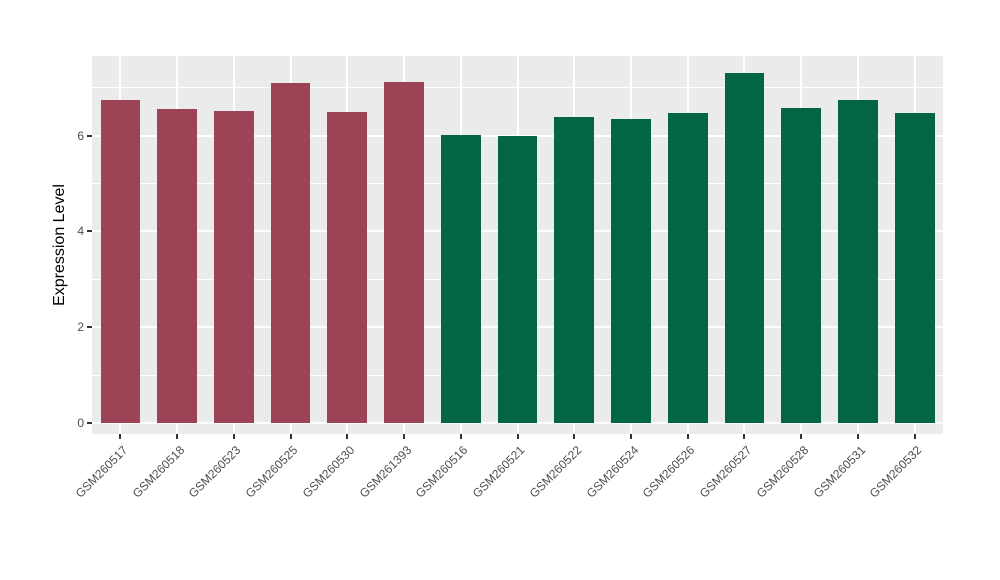 Image resolution: width=1000 pixels, height=580 pixels. What do you see at coordinates (59, 245) in the screenshot?
I see `y-axis-title: Expression Level` at bounding box center [59, 245].